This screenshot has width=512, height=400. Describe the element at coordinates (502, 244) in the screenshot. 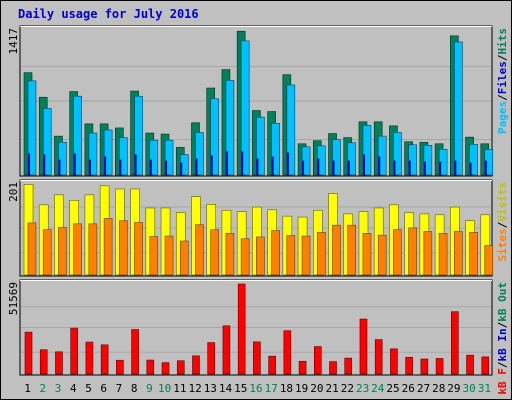

I see `legend-segment-1-0: Sites` at that location.